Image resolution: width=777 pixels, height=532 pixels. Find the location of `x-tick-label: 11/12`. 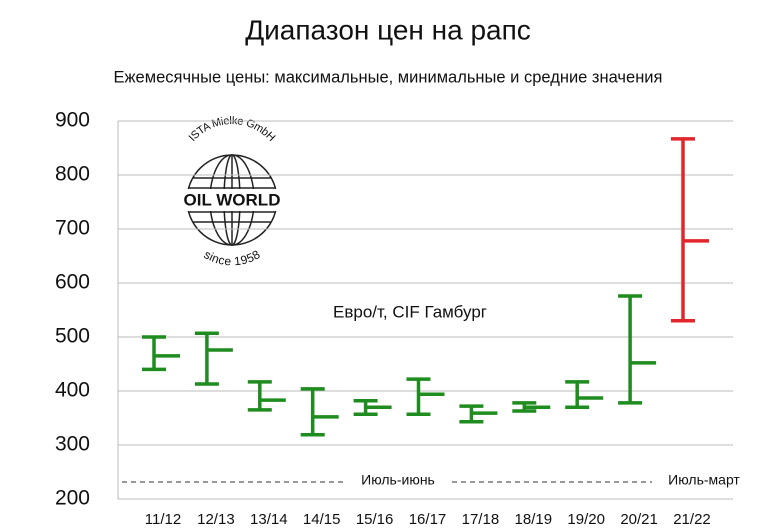

x-tick-label: 11/12 is located at coordinates (163, 519).